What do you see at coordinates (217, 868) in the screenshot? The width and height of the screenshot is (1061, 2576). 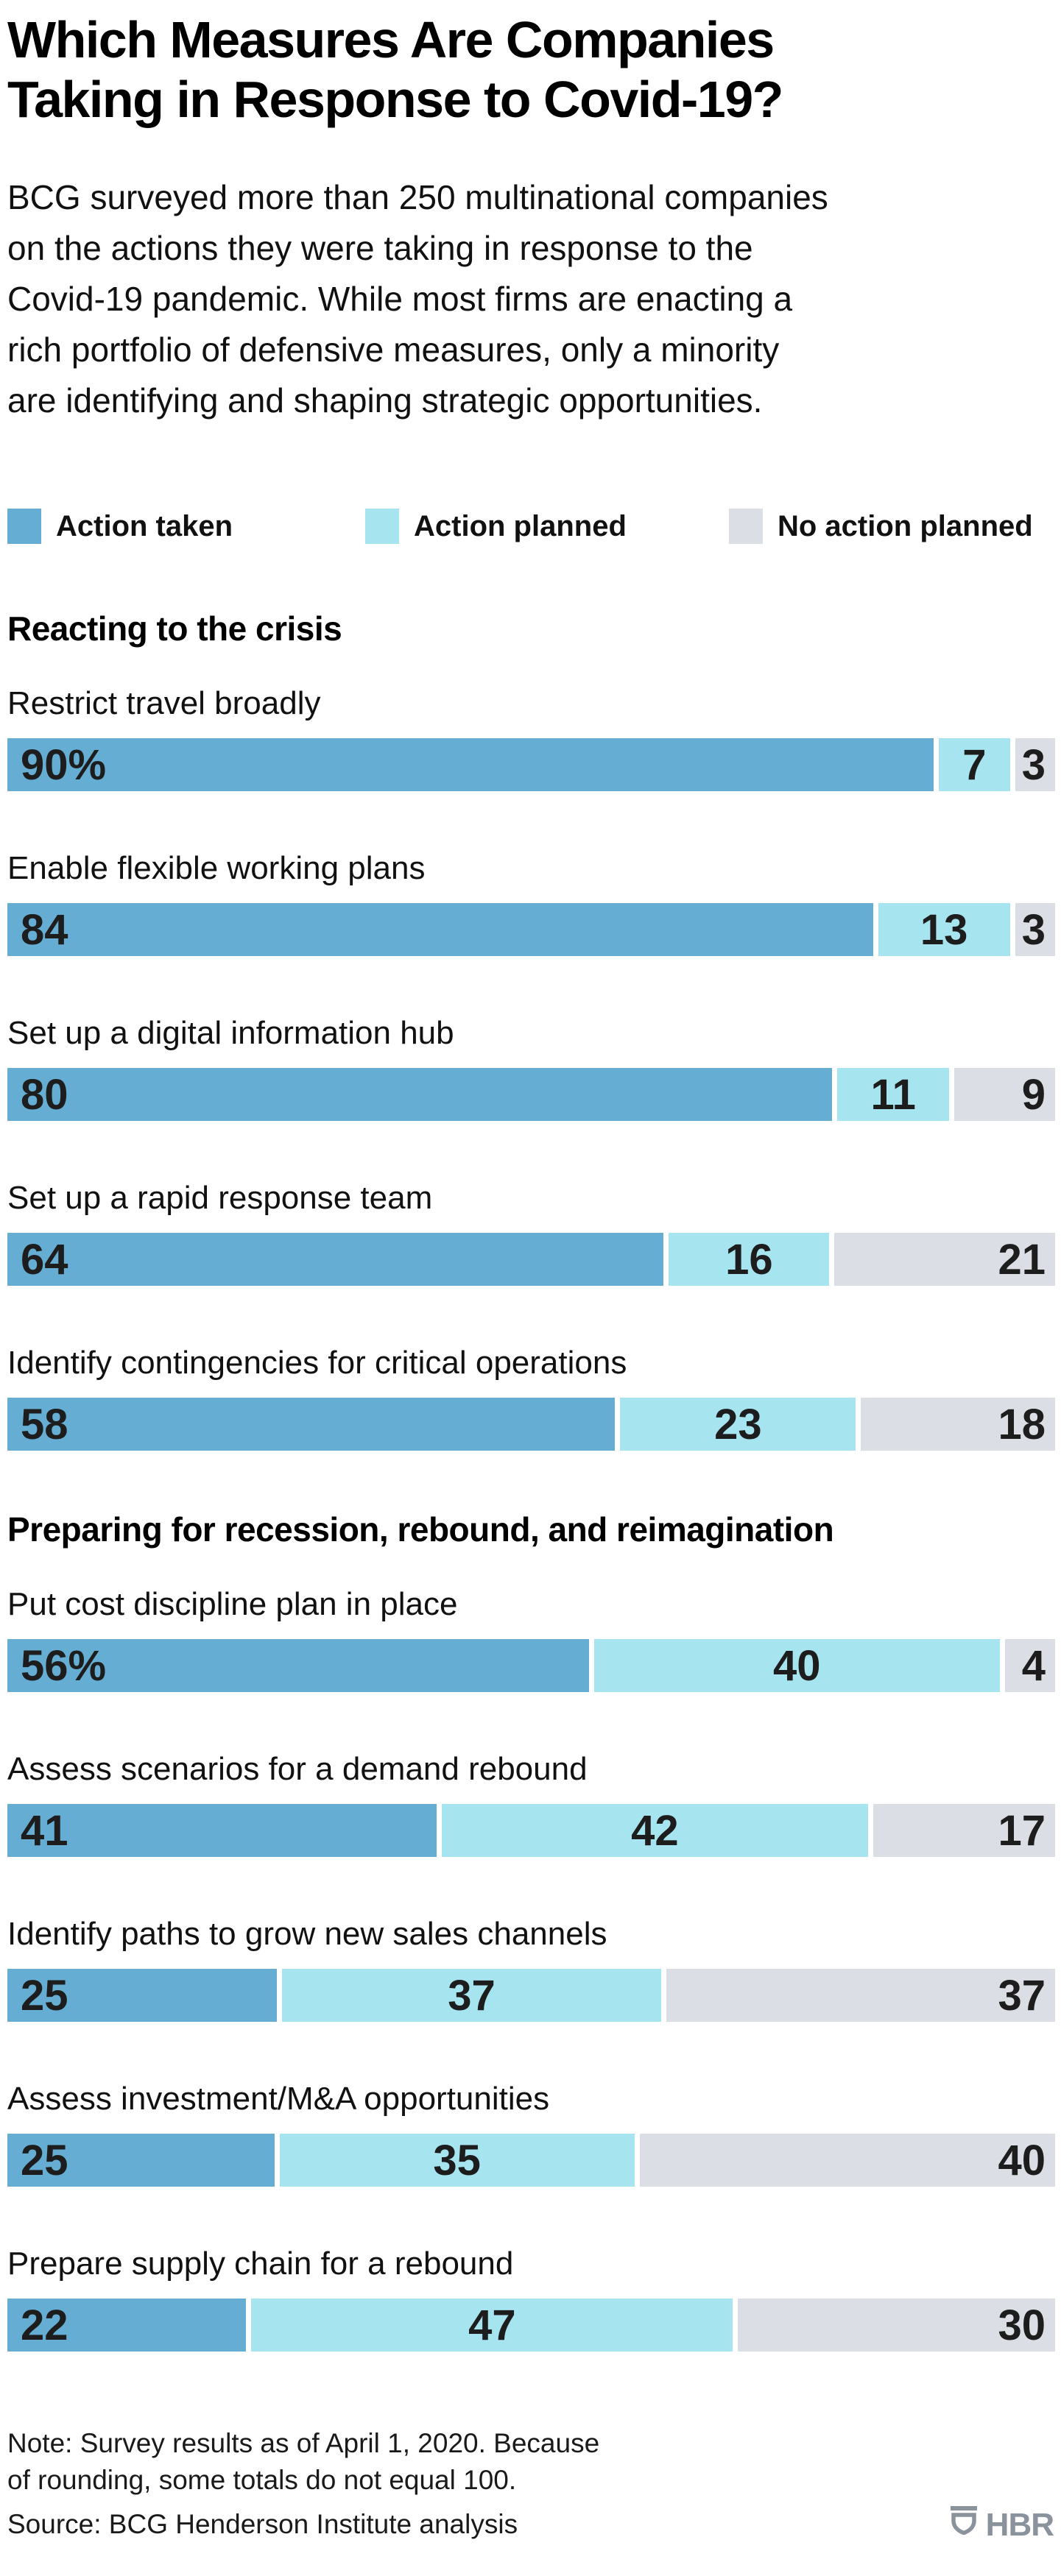 I see `row-label: Enable flexible working plans` at bounding box center [217, 868].